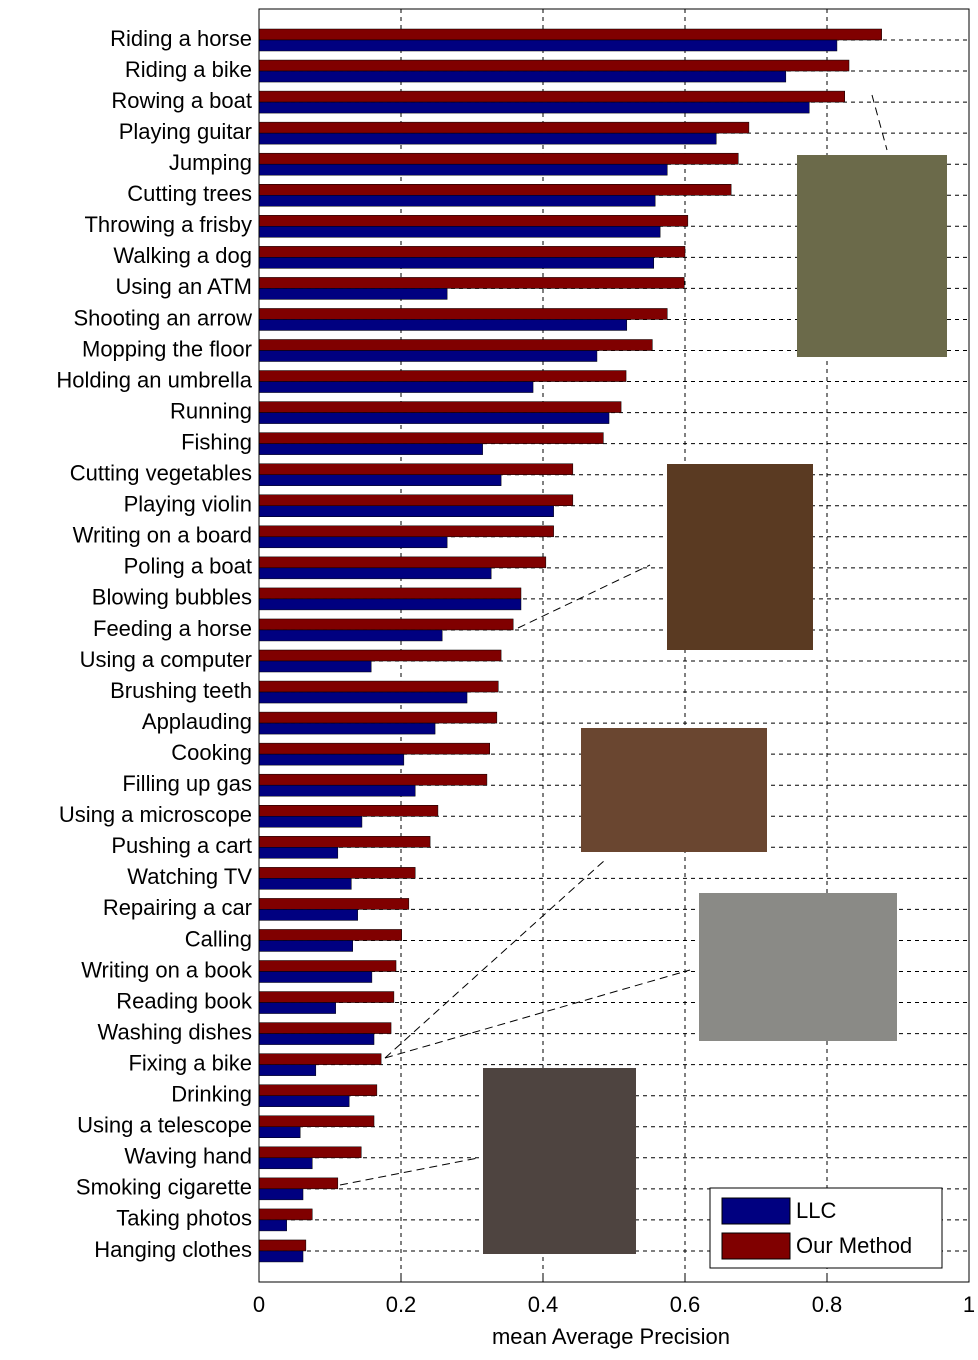  Describe the element at coordinates (189, 193) in the screenshot. I see `y-tick-label: Cutting trees` at that location.